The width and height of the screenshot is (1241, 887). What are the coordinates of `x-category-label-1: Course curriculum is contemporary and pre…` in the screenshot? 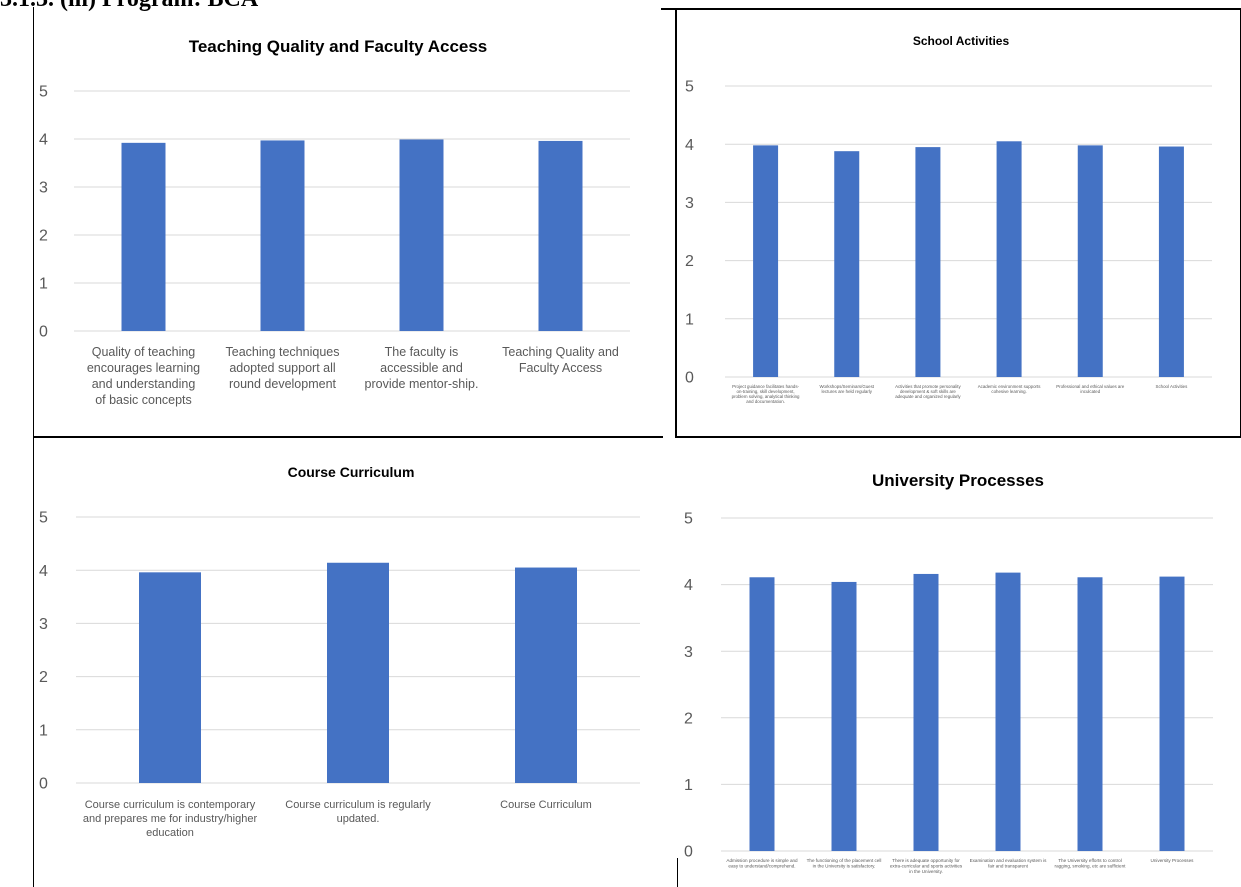 It's located at (170, 819).